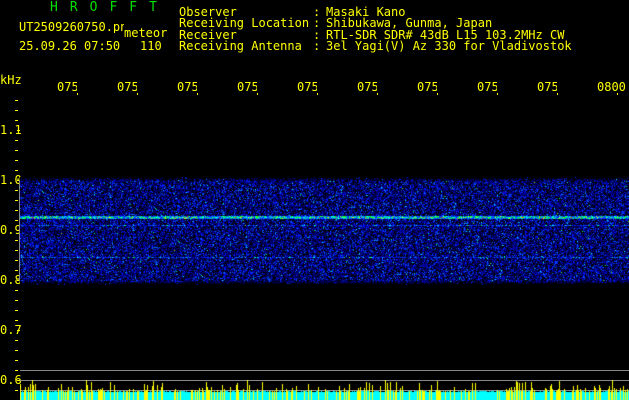 The image size is (629, 400). What do you see at coordinates (71, 27) in the screenshot?
I see `filename: UT2509260750.png` at bounding box center [71, 27].